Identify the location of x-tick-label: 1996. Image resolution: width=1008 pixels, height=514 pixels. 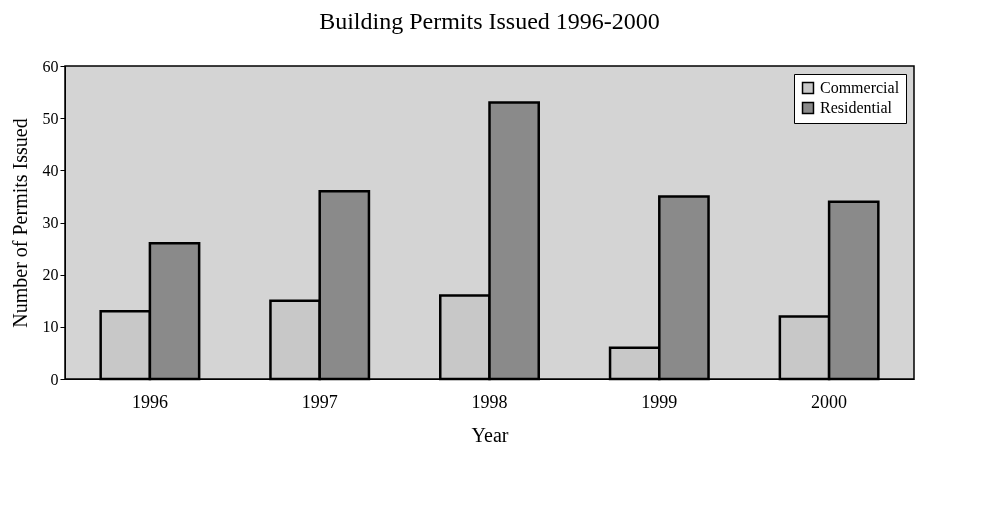
(149, 401).